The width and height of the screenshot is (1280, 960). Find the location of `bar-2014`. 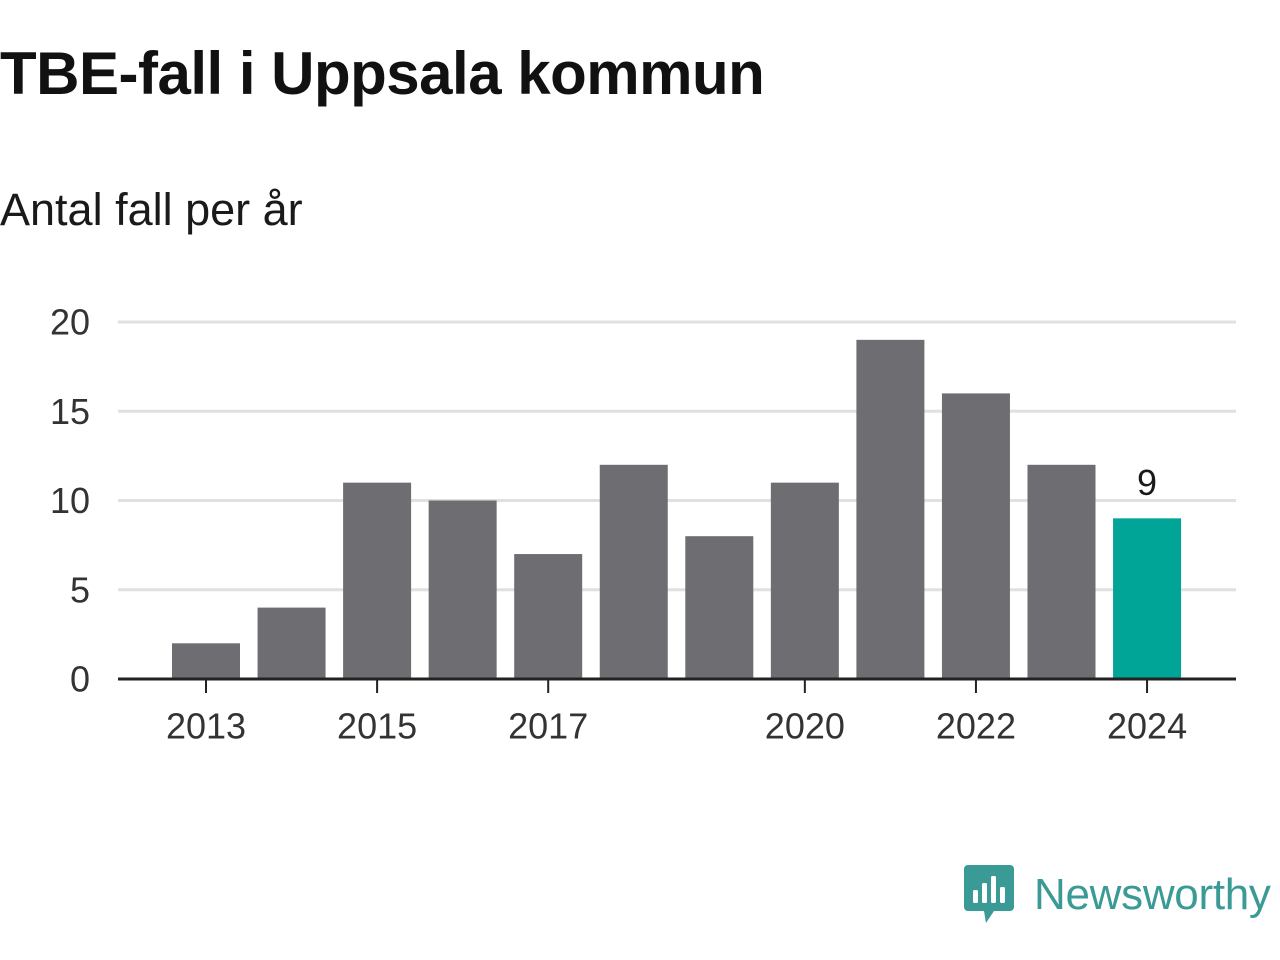

bar-2014 is located at coordinates (291, 643).